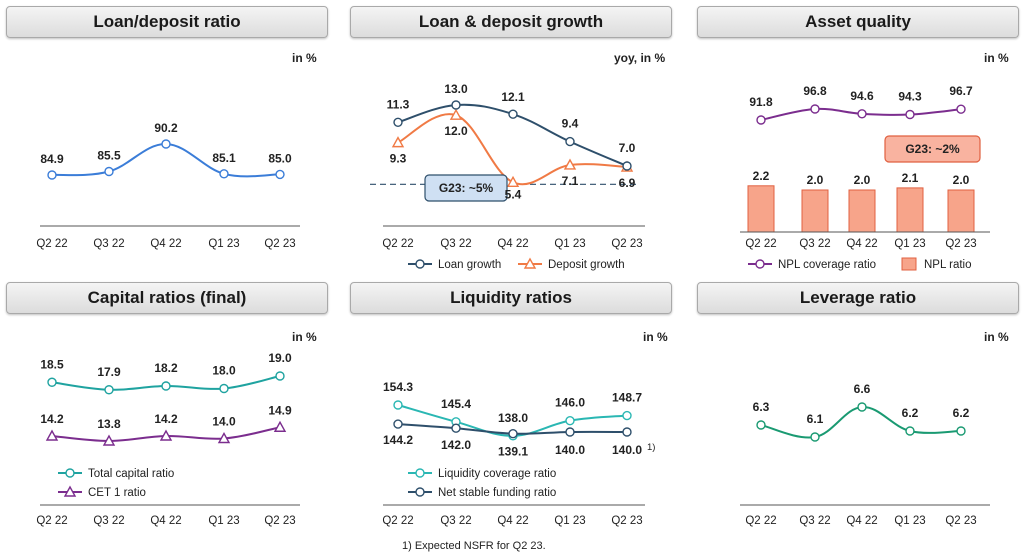 Image resolution: width=1024 pixels, height=557 pixels. I want to click on leverage-ratio-x-tick-label: Q4 22, so click(861, 521).